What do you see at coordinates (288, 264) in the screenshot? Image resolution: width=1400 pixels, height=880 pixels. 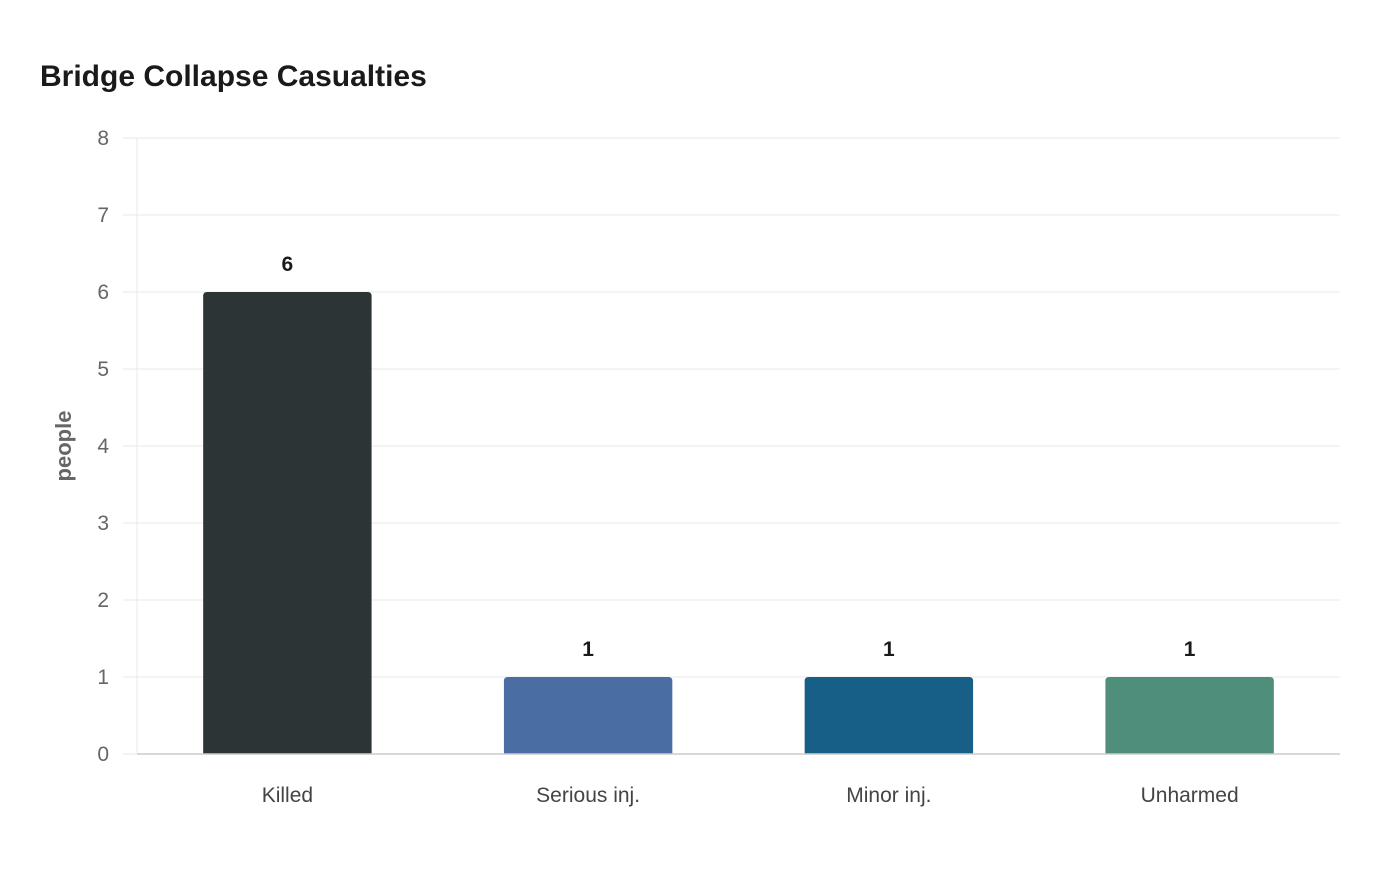 I see `data-label: 6` at bounding box center [288, 264].